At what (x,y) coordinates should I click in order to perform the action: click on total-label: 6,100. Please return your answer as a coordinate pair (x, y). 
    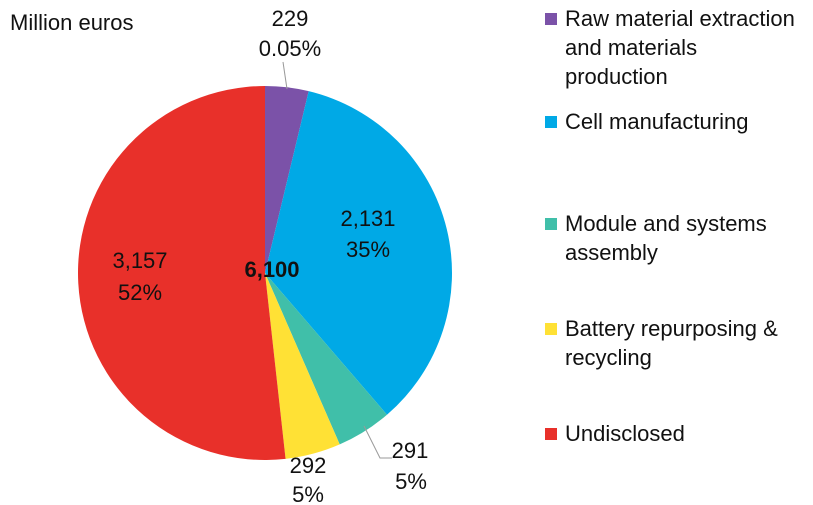
    Looking at the image, I should click on (271, 269).